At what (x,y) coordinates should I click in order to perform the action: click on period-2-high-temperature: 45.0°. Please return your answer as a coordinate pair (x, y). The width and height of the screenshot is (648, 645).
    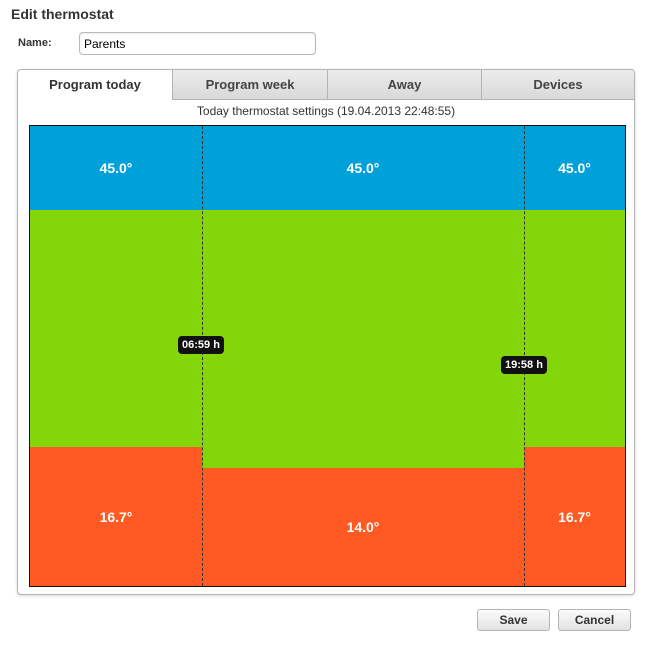
    Looking at the image, I should click on (363, 168).